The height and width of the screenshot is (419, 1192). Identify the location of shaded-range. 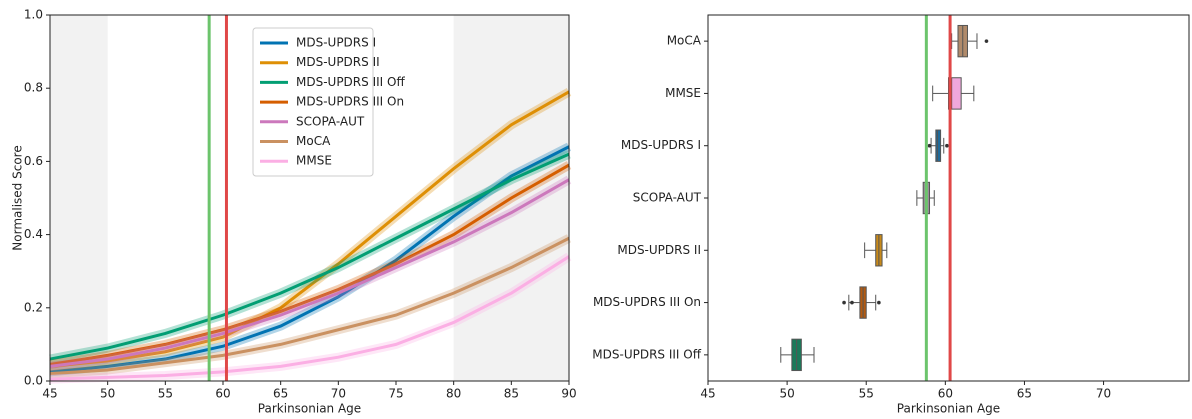
(79, 198).